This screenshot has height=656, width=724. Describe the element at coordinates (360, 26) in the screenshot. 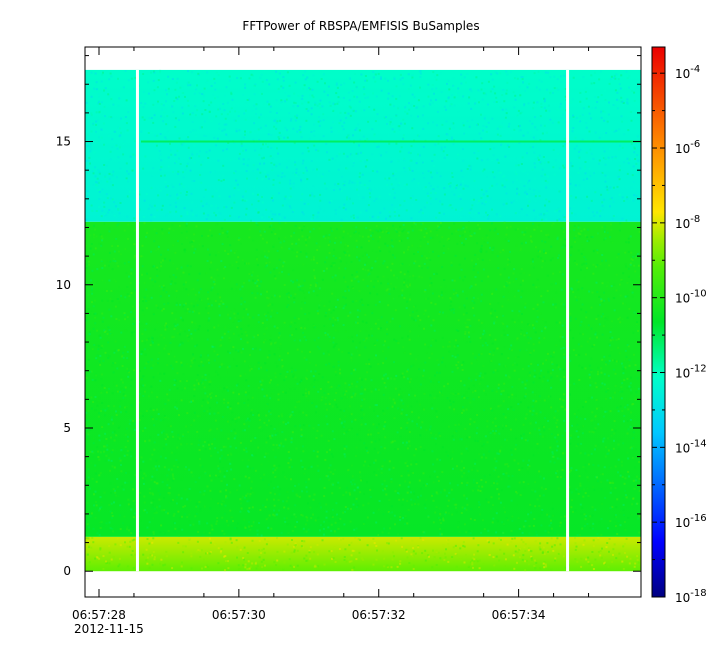

I see `chart-title: FFTPower of RBSPA/EMFISIS BuSamples` at that location.